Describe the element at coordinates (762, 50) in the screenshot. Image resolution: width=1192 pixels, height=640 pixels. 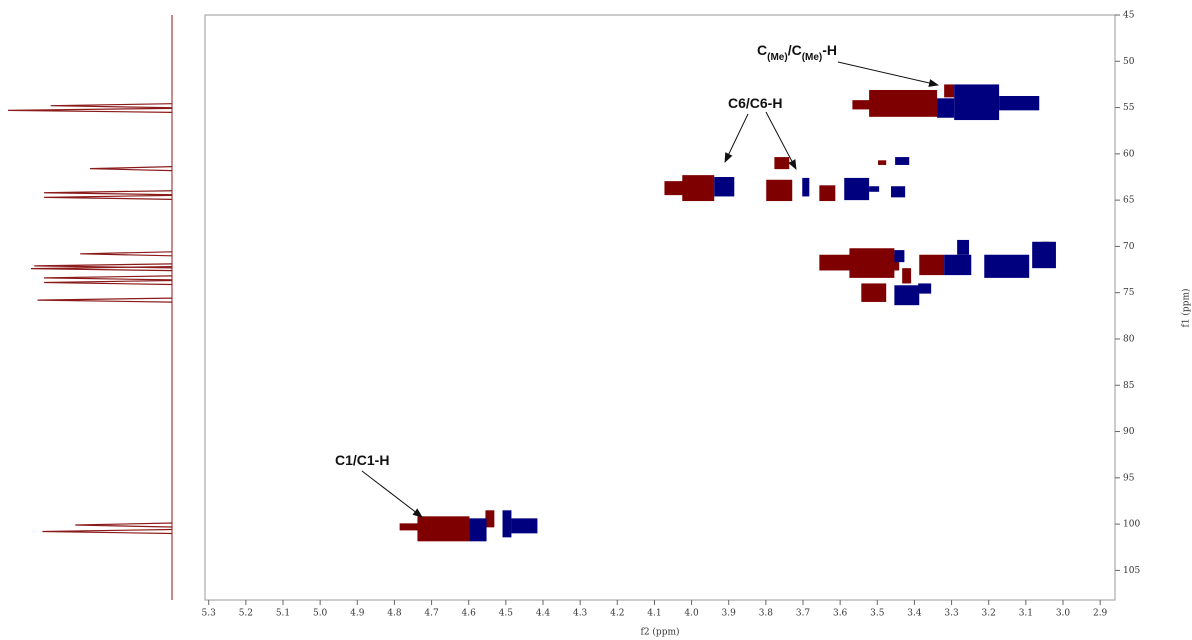
I see `annotation-part: C` at that location.